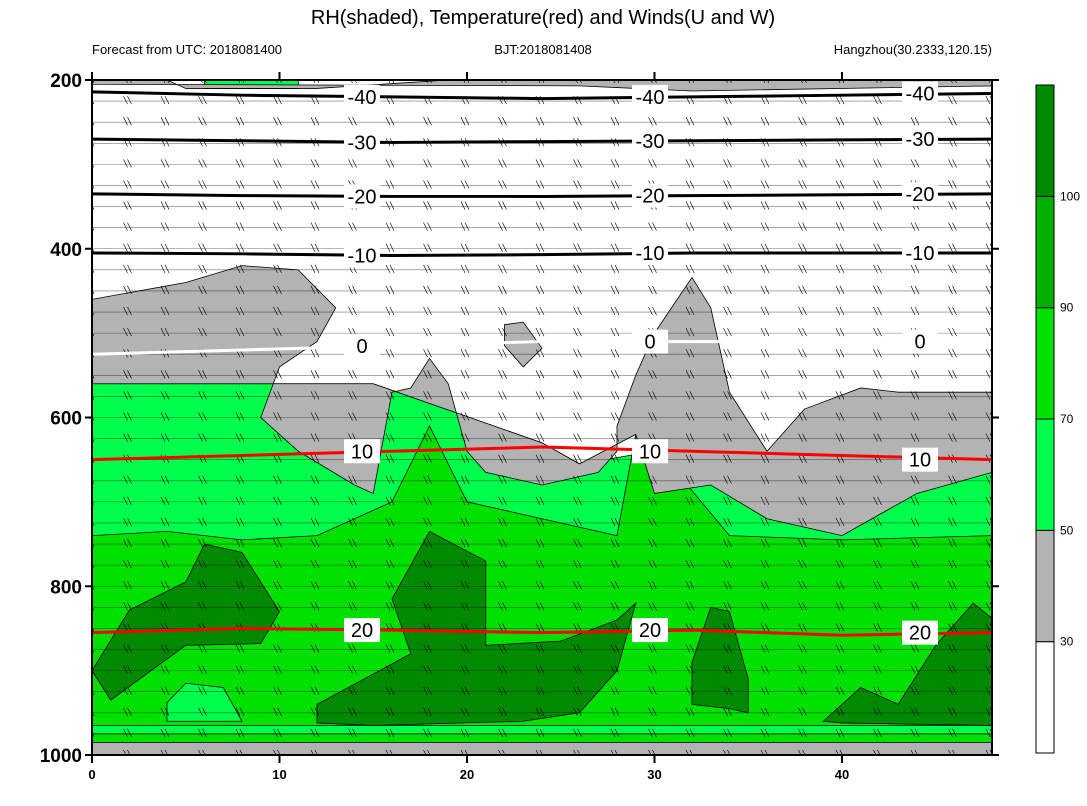 The width and height of the screenshot is (1087, 806). Describe the element at coordinates (362, 452) in the screenshot. I see `temperature-label: 10` at that location.